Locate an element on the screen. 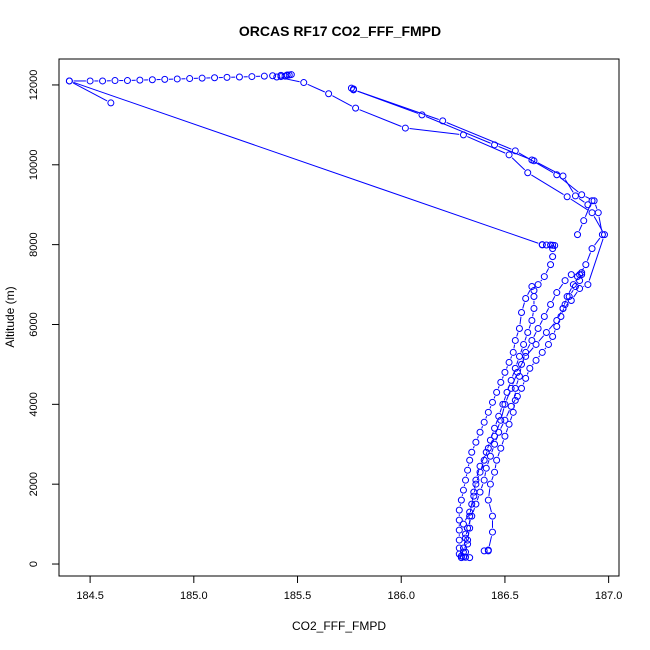 The width and height of the screenshot is (650, 650). y-tick-label: 0 is located at coordinates (34, 564).